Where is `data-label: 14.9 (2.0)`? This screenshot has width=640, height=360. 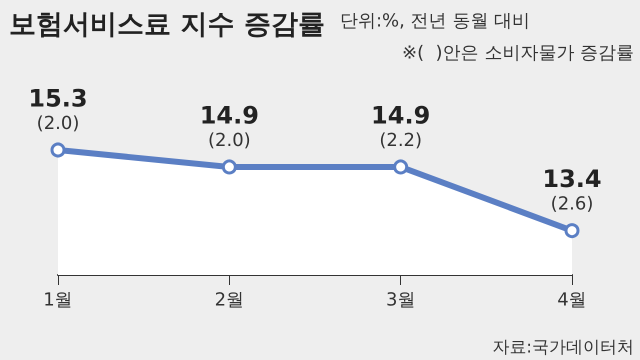 data-label: 14.9 (2.0) is located at coordinates (229, 126).